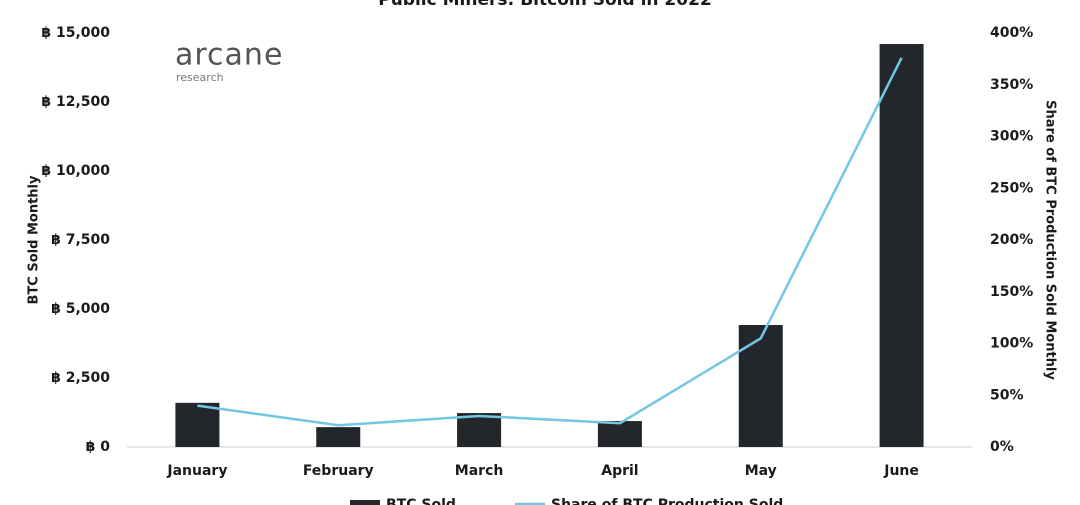 The height and width of the screenshot is (505, 1080). I want to click on x-tick-label: April, so click(619, 471).